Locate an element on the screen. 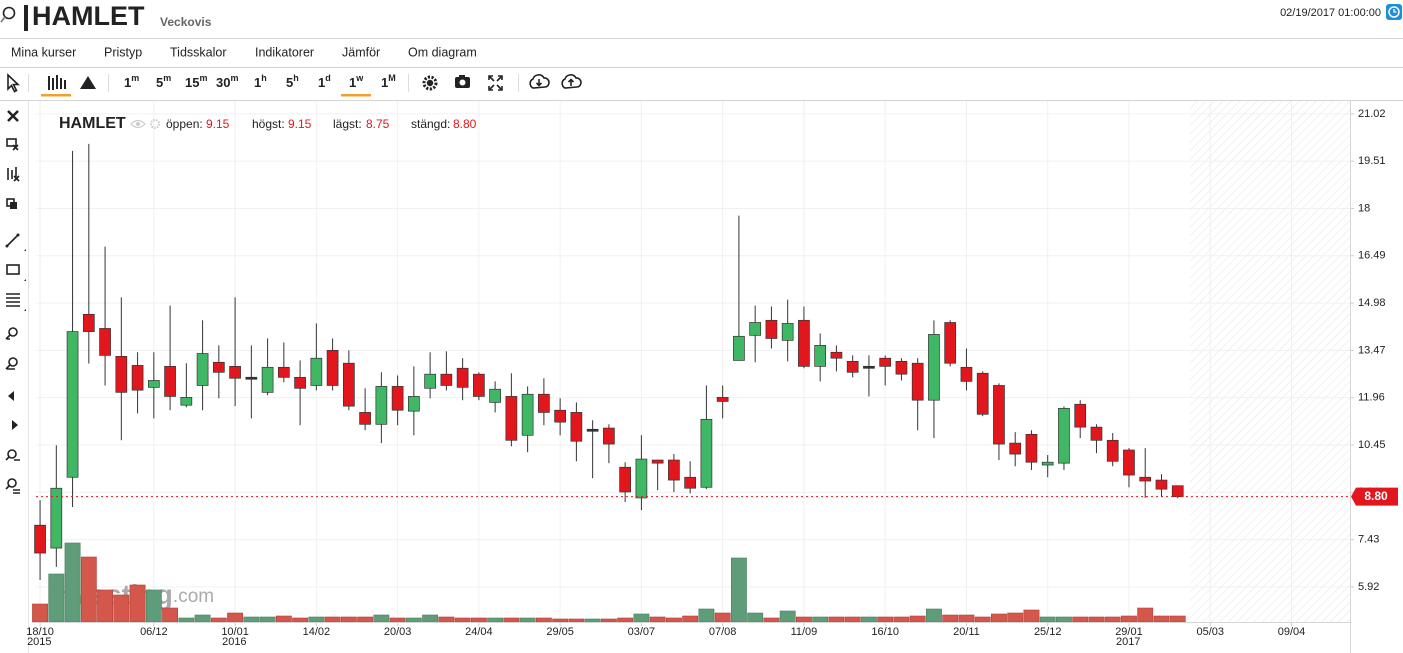 The height and width of the screenshot is (653, 1403). legend-value: 8.75 is located at coordinates (378, 124).